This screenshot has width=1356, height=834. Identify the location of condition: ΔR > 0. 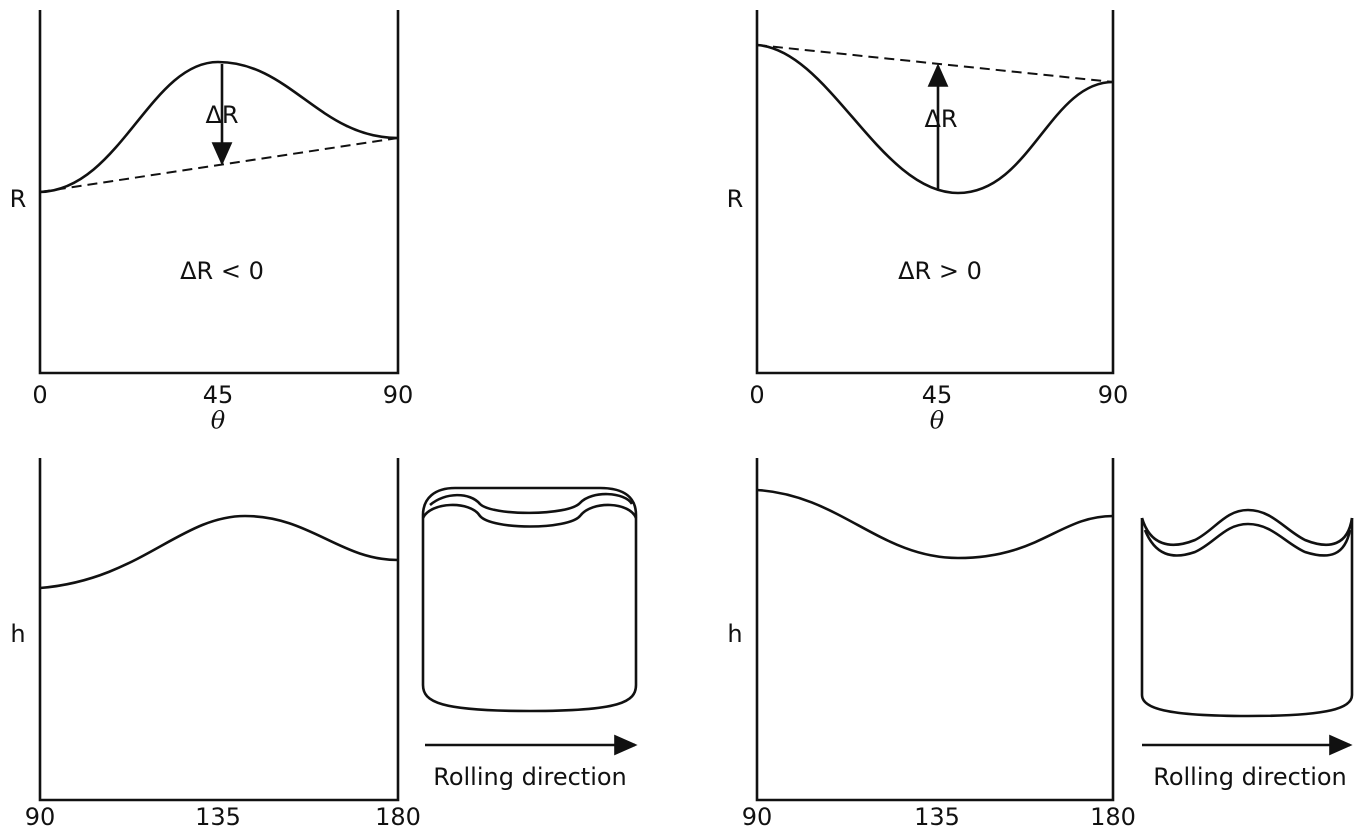
(940, 271).